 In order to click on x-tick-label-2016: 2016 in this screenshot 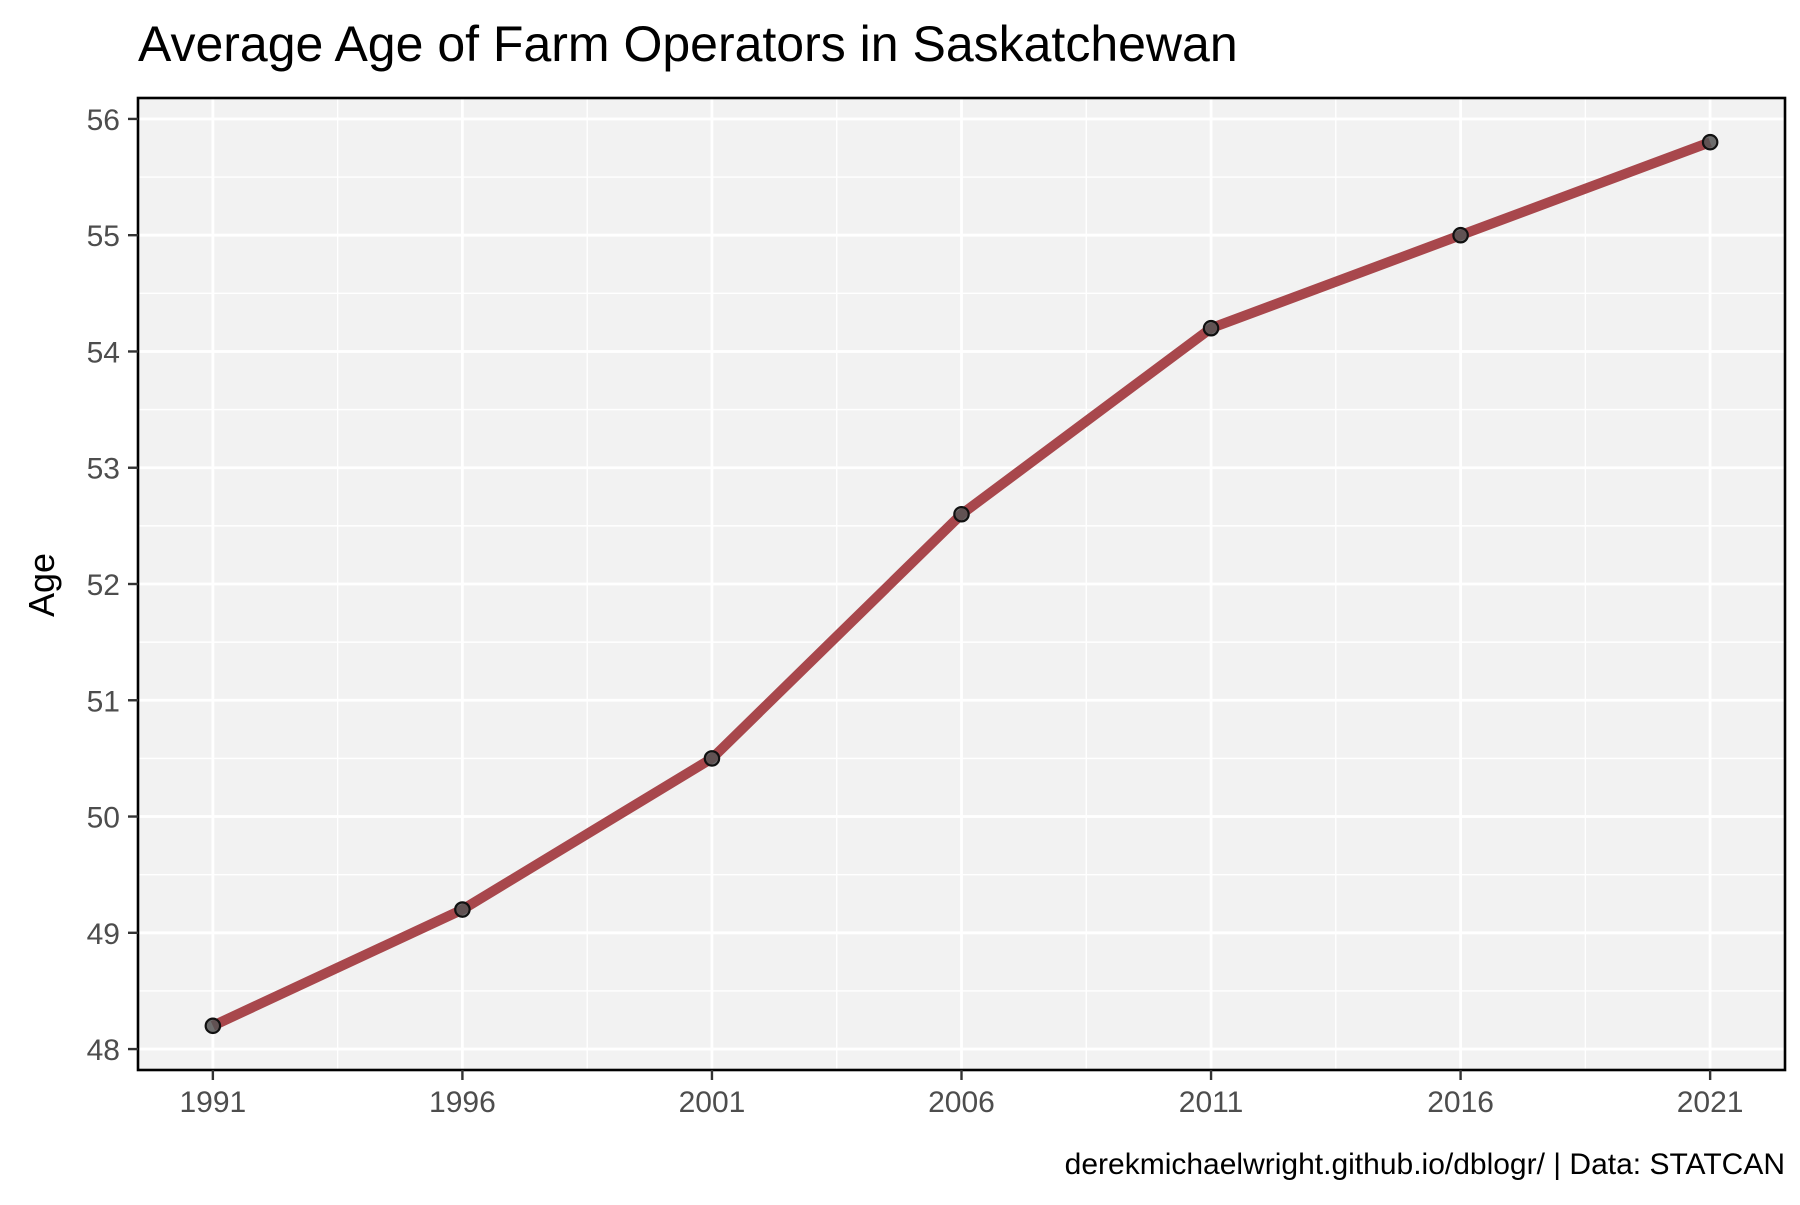, I will do `click(1460, 1102)`.